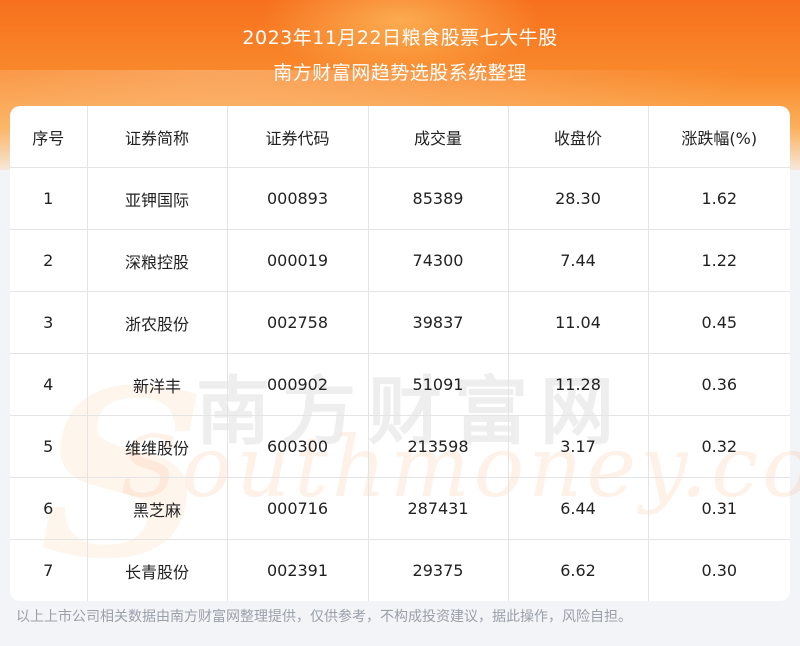 Image resolution: width=800 pixels, height=646 pixels. What do you see at coordinates (438, 322) in the screenshot?
I see `table-cell: 39837` at bounding box center [438, 322].